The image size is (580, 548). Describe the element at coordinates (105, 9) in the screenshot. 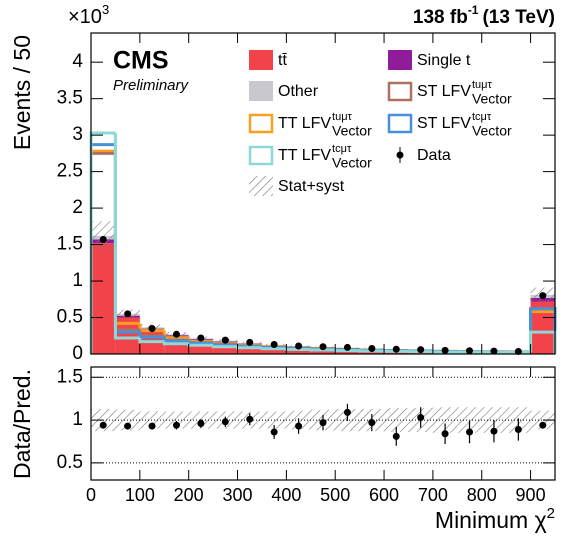

I see `multiplier-exp: 3` at that location.